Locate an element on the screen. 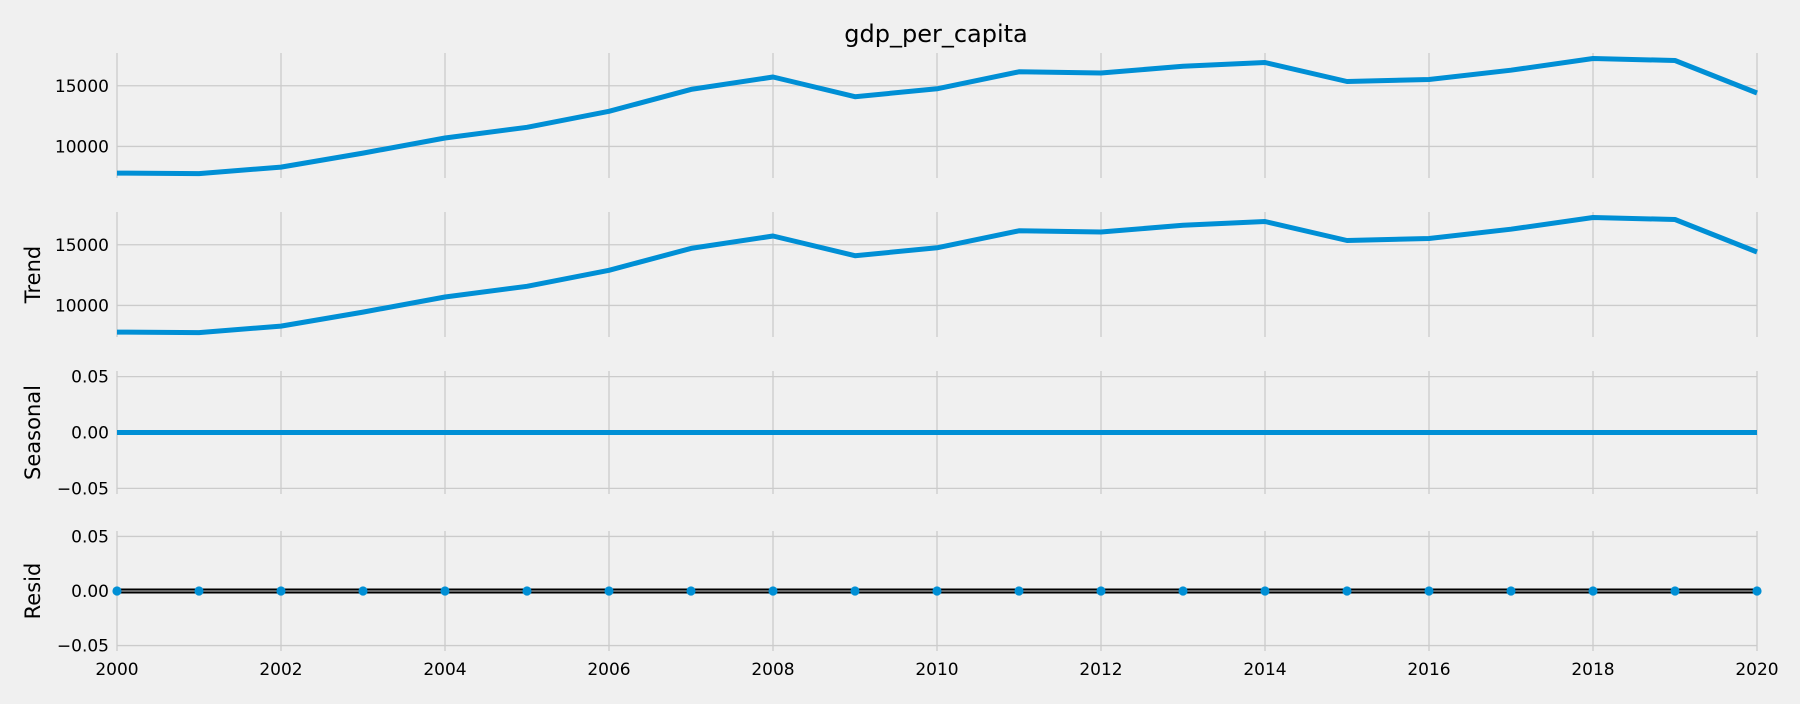 The image size is (1800, 704). y-tick-label-observed-0: 10000 is located at coordinates (82, 147).